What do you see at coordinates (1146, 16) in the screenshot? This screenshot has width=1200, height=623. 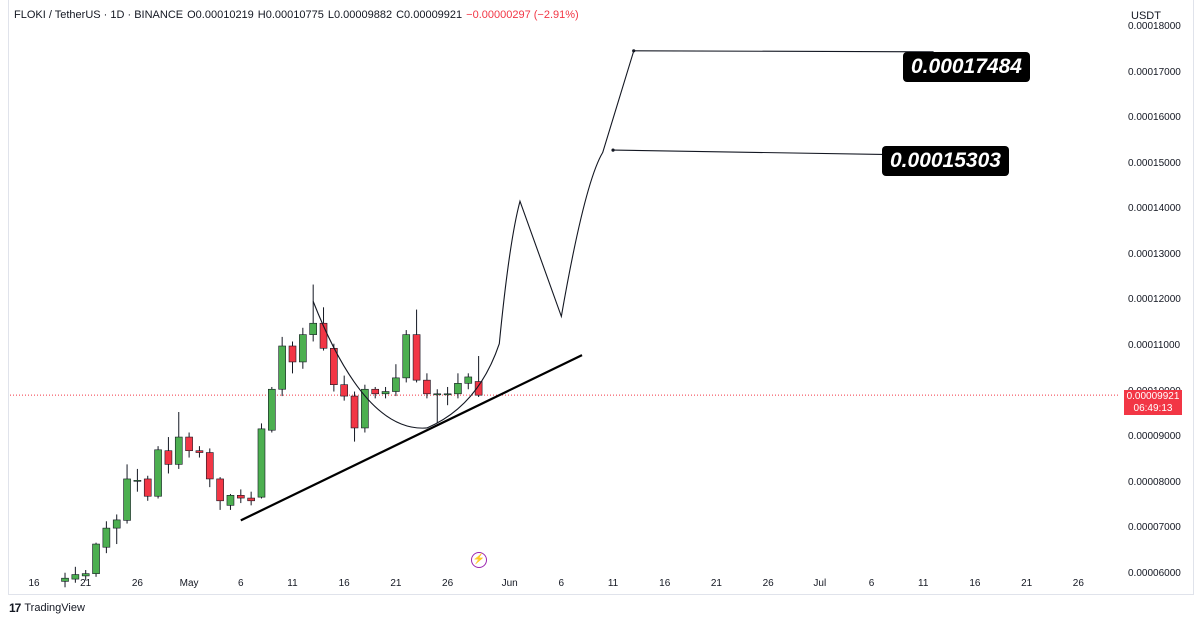 I see `currency-label: USDT` at bounding box center [1146, 16].